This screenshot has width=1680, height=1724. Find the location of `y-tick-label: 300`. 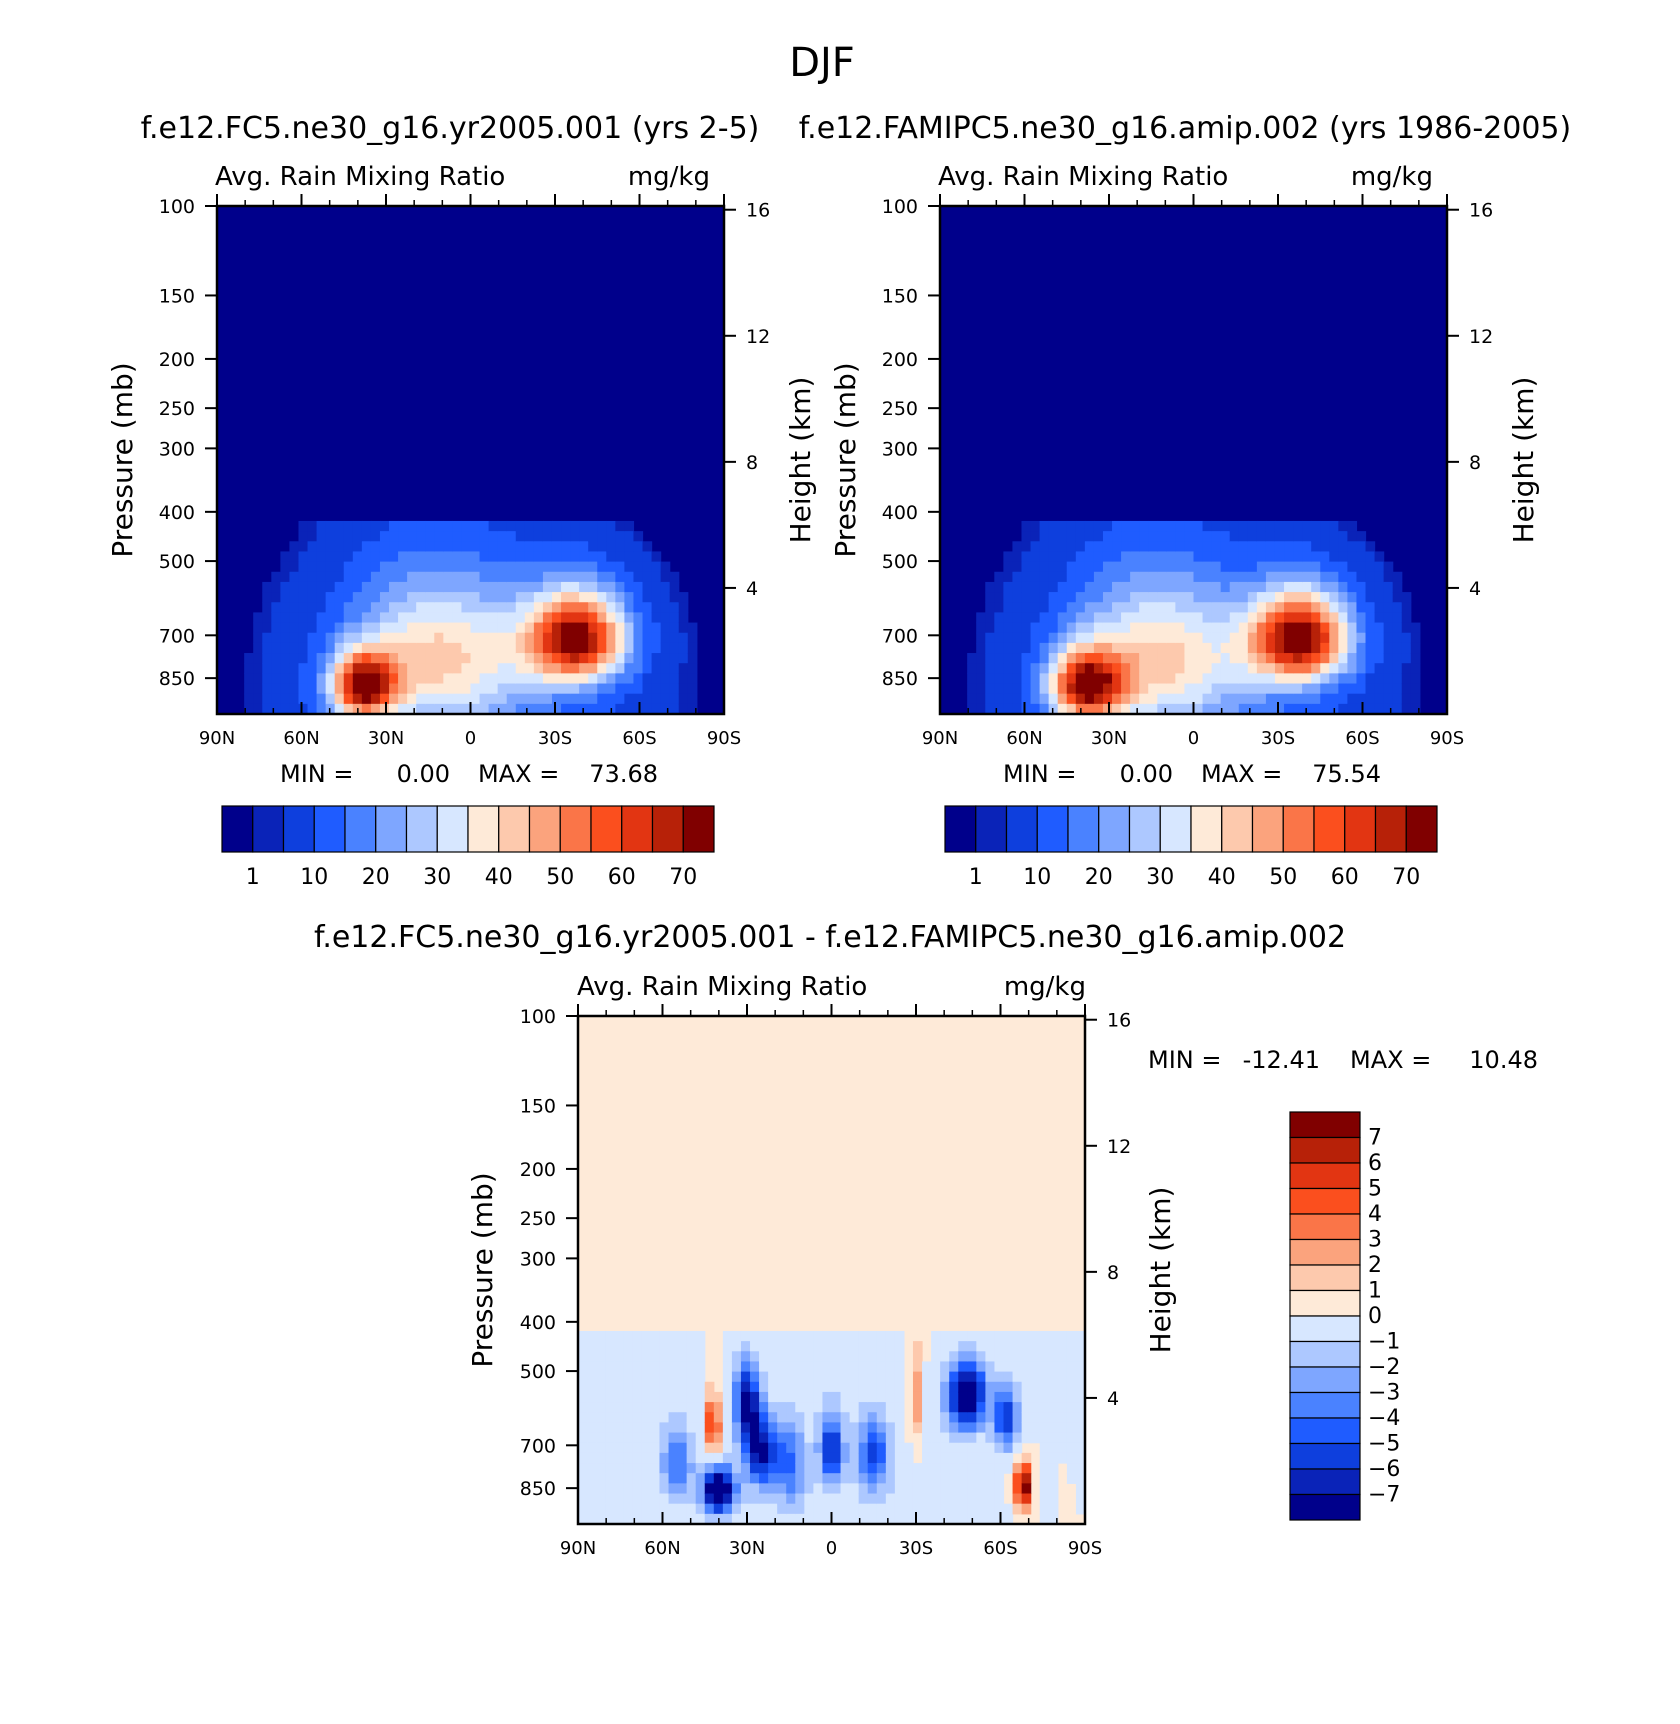

y-tick-label: 300 is located at coordinates (177, 449).